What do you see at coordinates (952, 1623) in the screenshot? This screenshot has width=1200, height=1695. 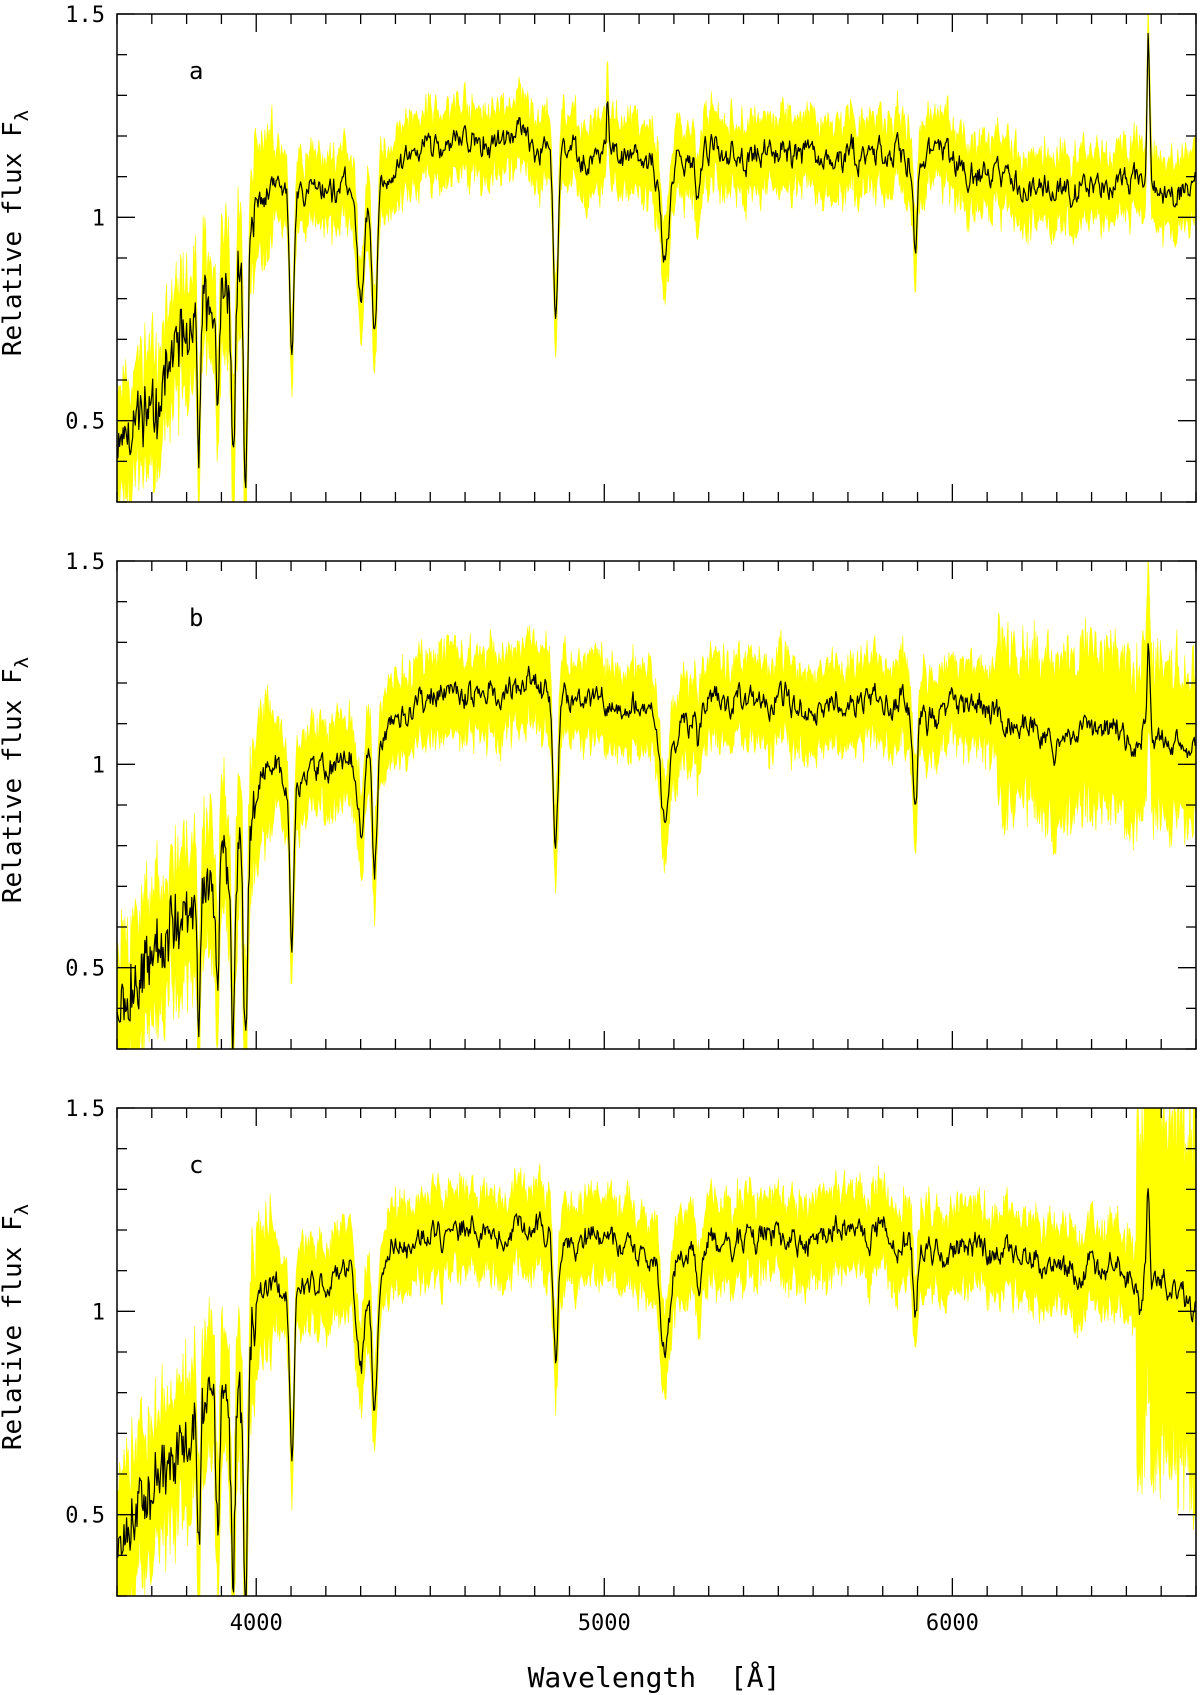 I see `x-tick-label: 6000` at bounding box center [952, 1623].